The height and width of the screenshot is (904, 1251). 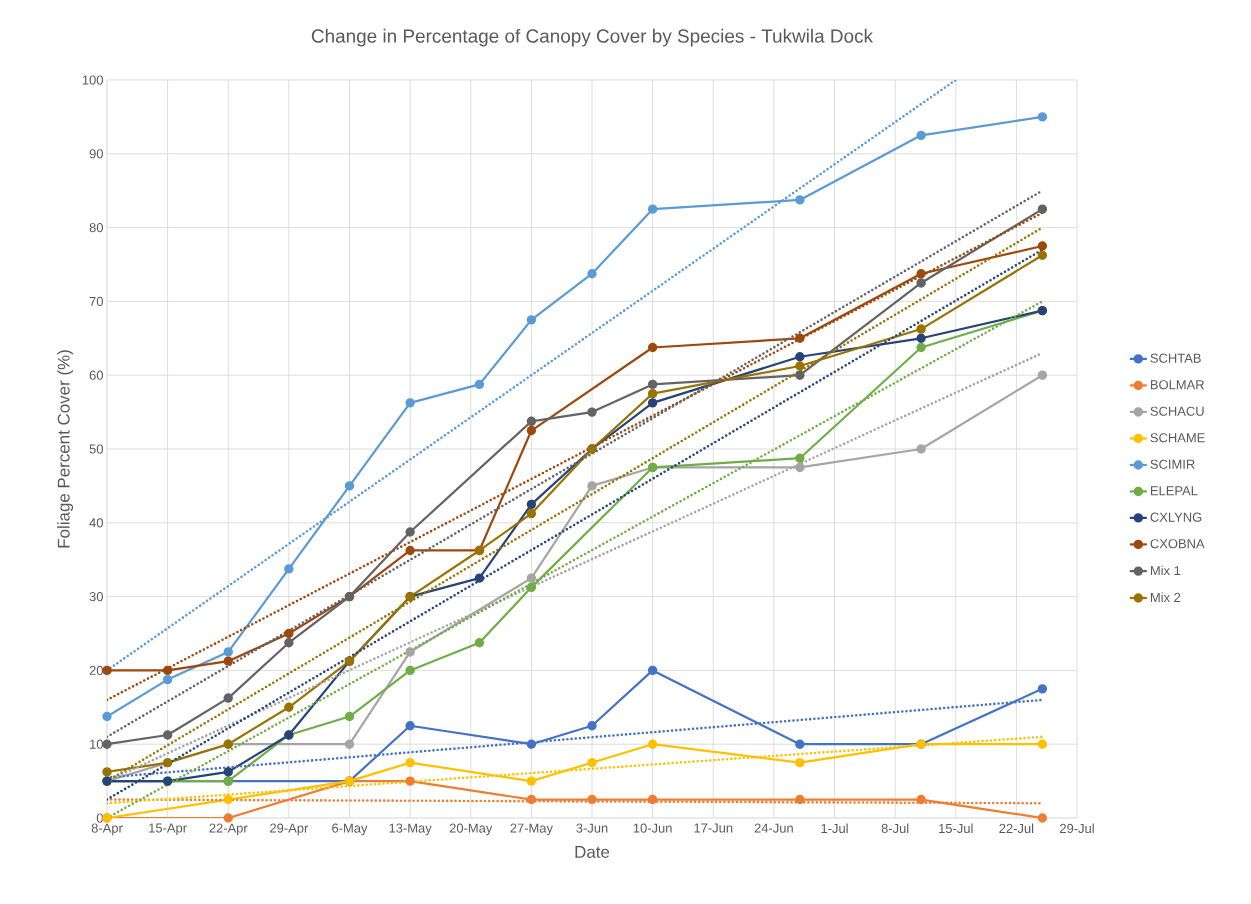 What do you see at coordinates (956, 828) in the screenshot?
I see `x-tick-label: 15-Jul` at bounding box center [956, 828].